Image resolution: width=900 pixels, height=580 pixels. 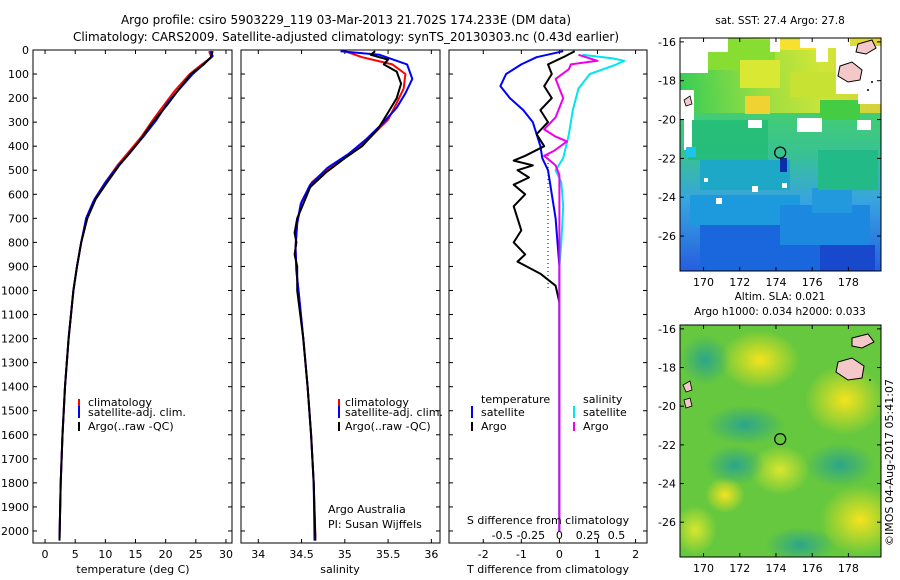 I want to click on legend-salinity-heading: salinity, so click(x=603, y=399).